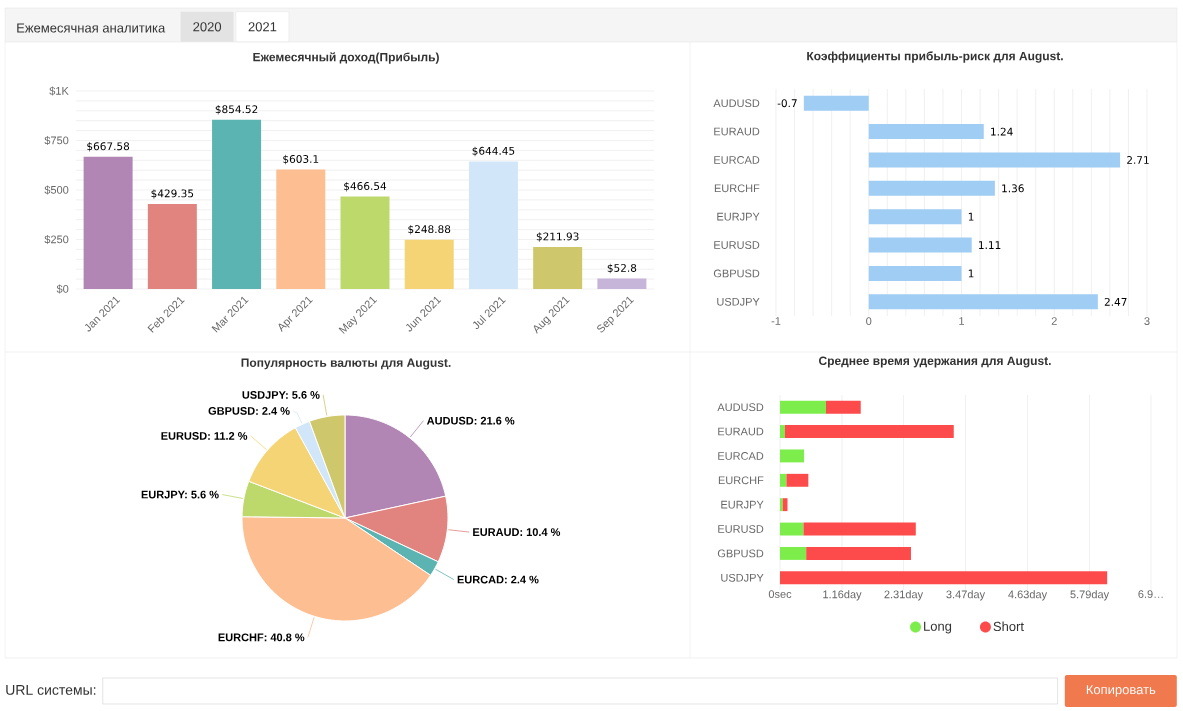 The width and height of the screenshot is (1183, 711). I want to click on data-label: $429.35, so click(172, 194).